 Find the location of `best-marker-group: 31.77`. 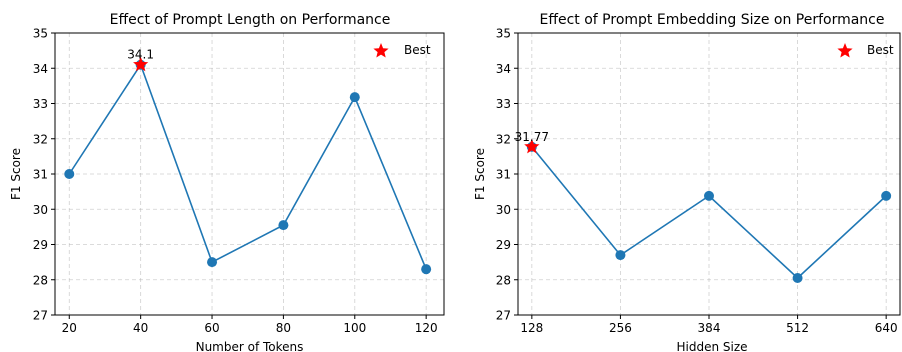

best-marker-group: 31.77 is located at coordinates (532, 142).